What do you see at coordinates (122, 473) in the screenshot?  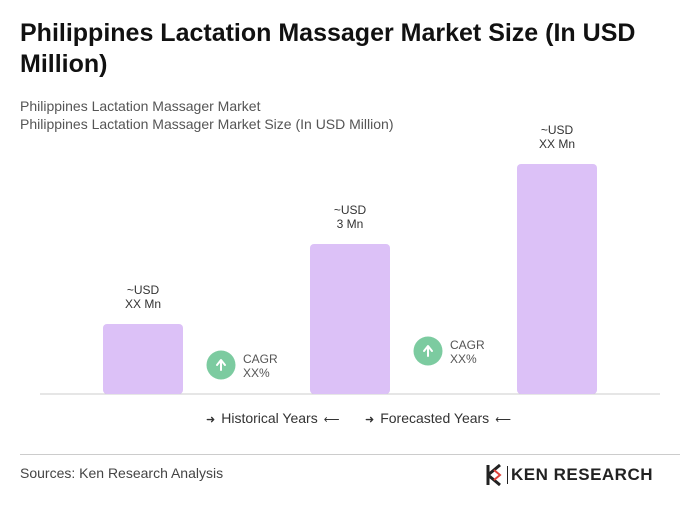 I see `source-note: Sources: Ken Research Analysis` at bounding box center [122, 473].